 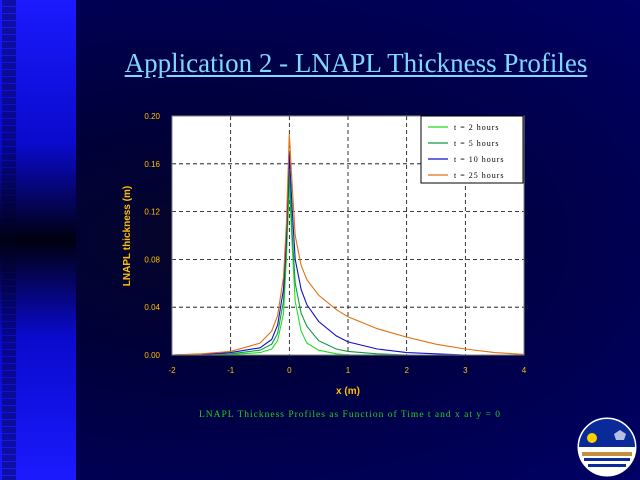 What do you see at coordinates (152, 259) in the screenshot?
I see `y-tick-label: 0.08` at bounding box center [152, 259].